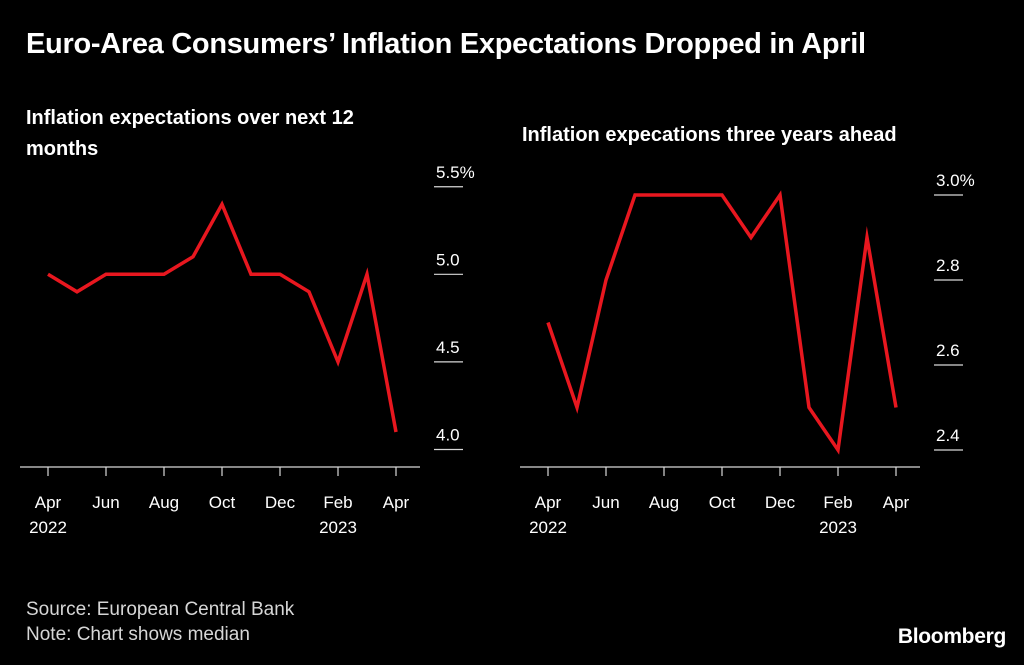 The width and height of the screenshot is (1024, 665). Describe the element at coordinates (48, 527) in the screenshot. I see `left-x-tick-year-0: 2022` at that location.